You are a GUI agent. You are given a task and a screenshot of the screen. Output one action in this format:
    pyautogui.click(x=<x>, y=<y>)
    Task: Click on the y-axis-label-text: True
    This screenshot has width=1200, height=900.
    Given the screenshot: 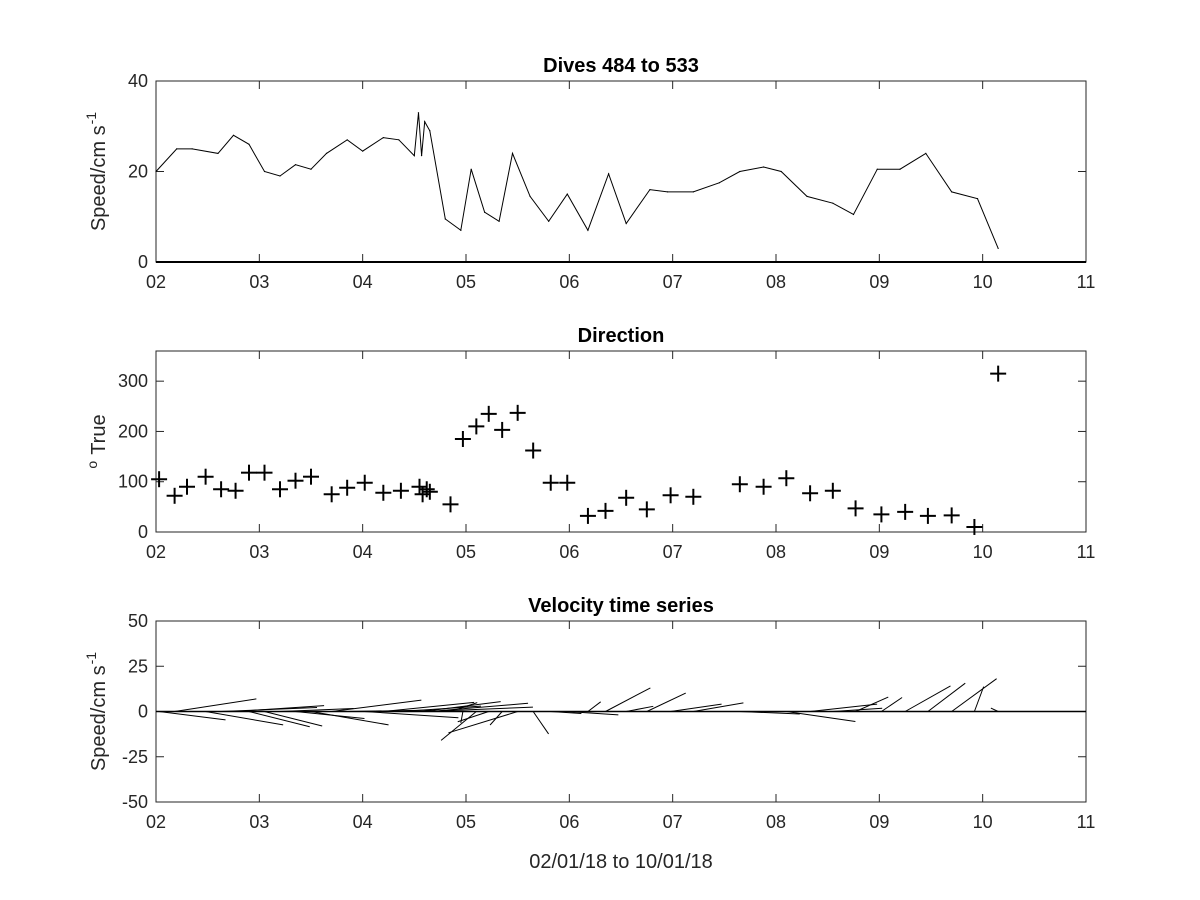 What is the action you would take?
    pyautogui.click(x=99, y=434)
    